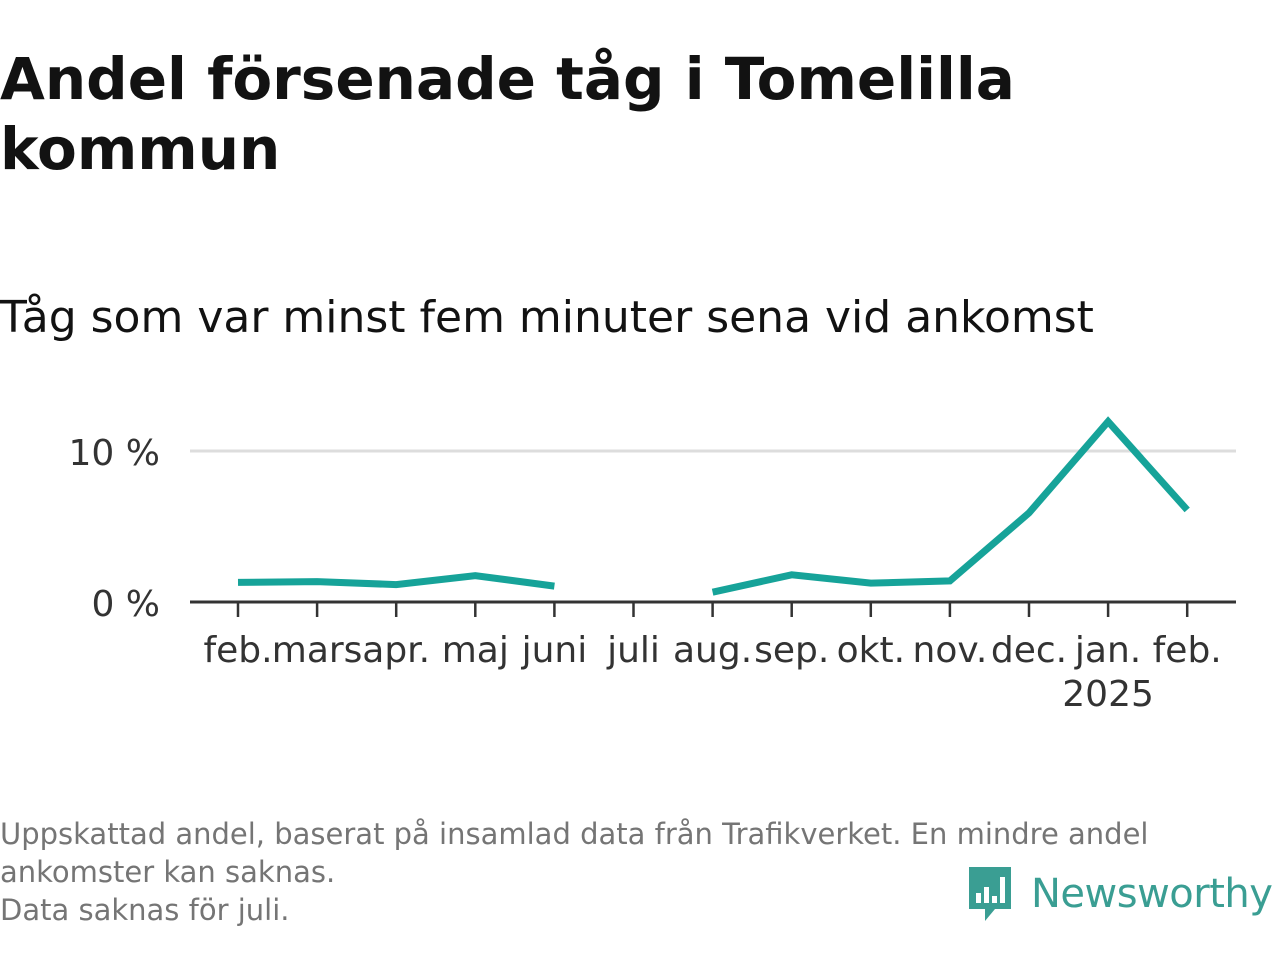  What do you see at coordinates (507, 114) in the screenshot?
I see `chart-title: Andel försenade tåg i Tomelilla kommun` at bounding box center [507, 114].